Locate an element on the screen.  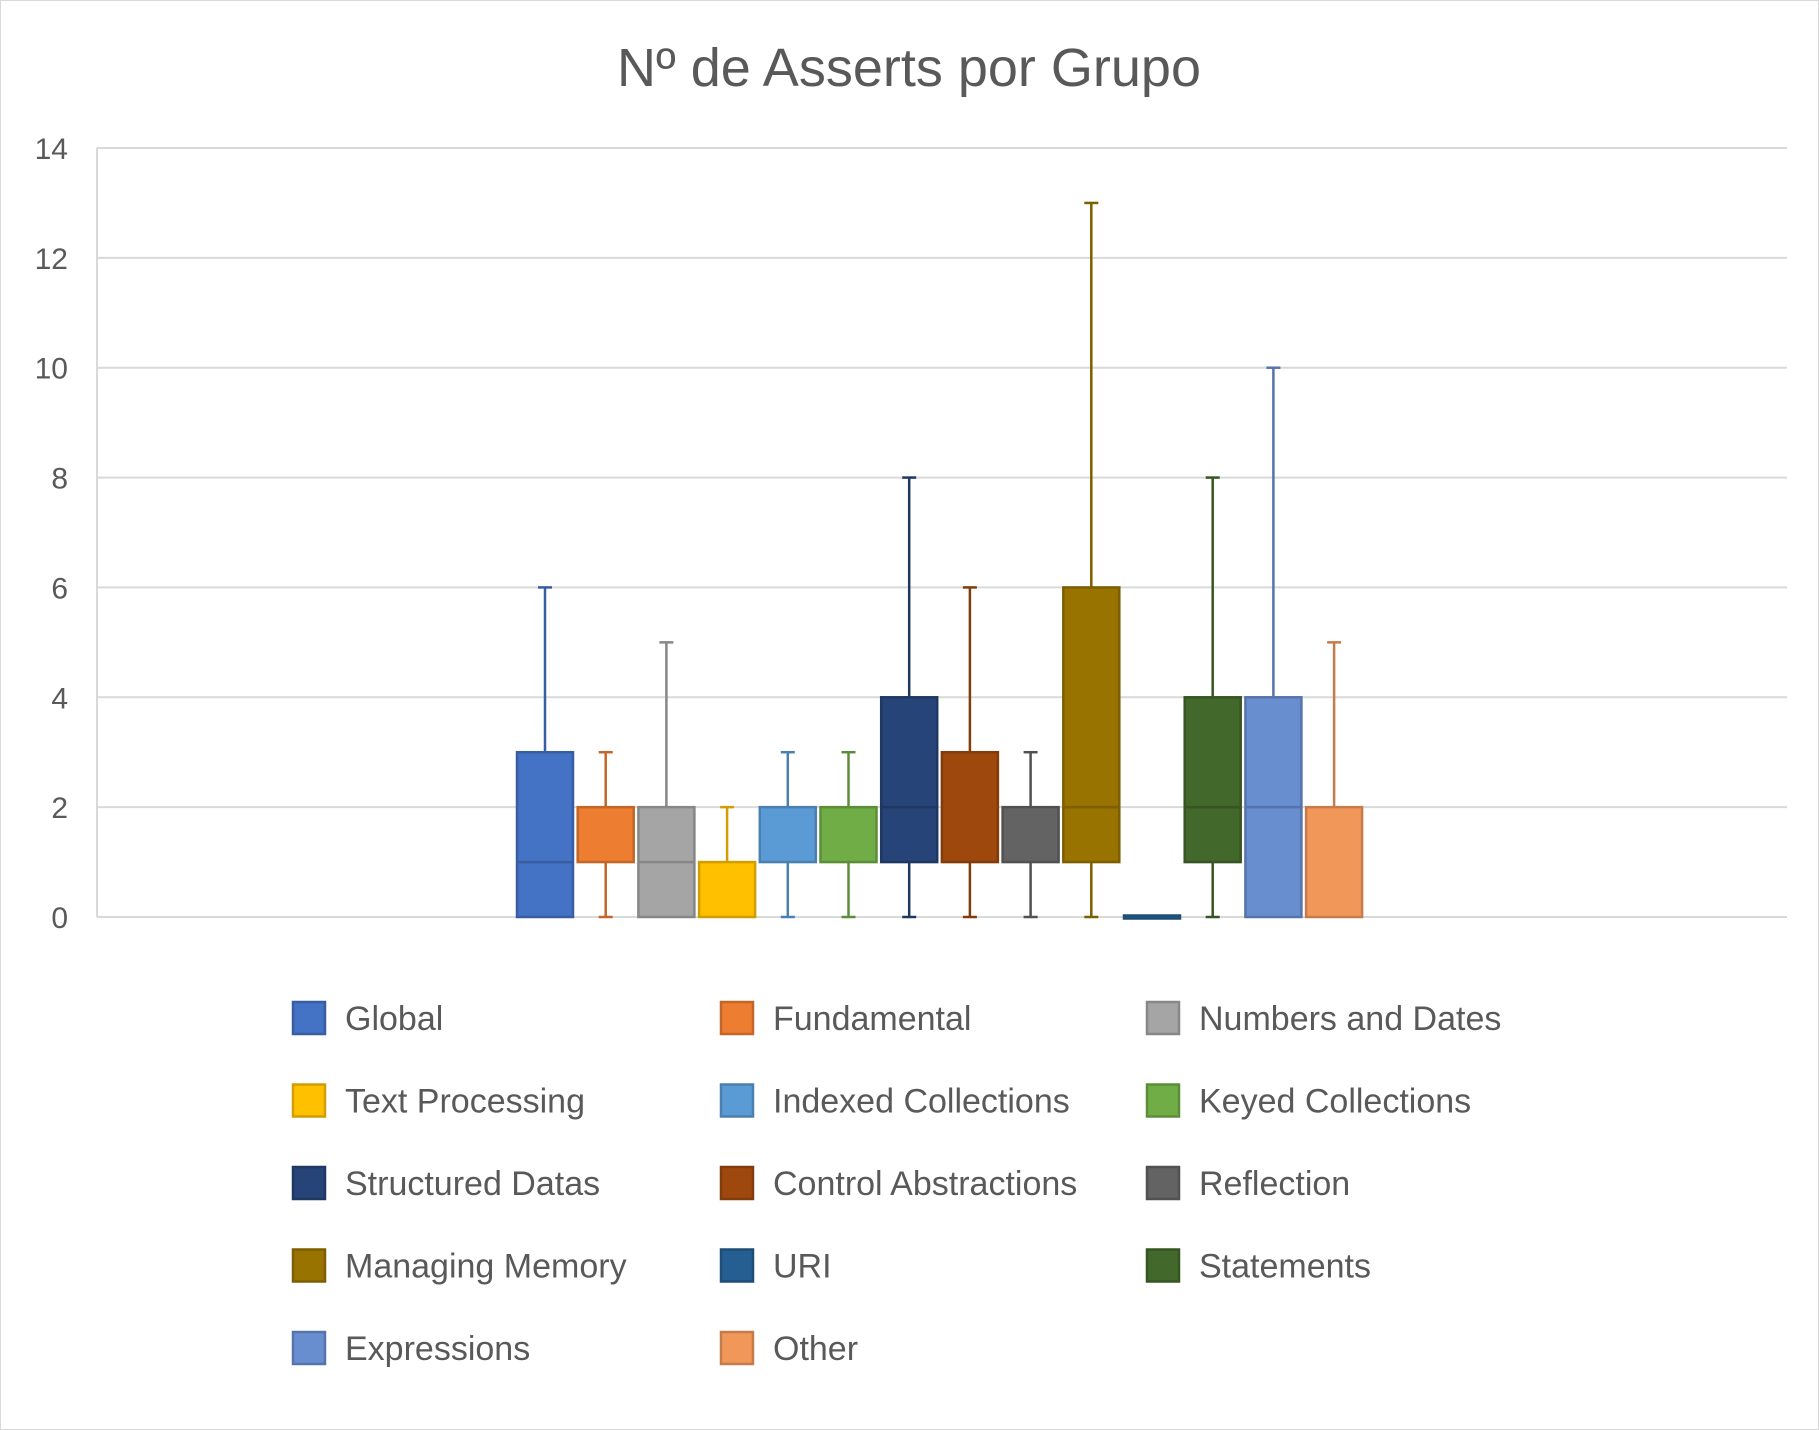
y-tick-label: 8 is located at coordinates (59, 479).